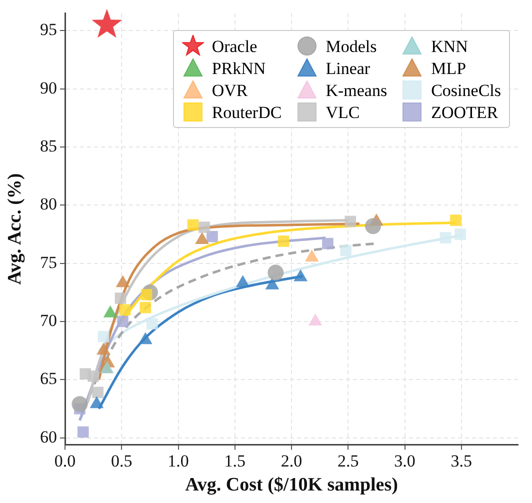 The width and height of the screenshot is (532, 503). I want to click on legend-label: KNN, so click(449, 46).